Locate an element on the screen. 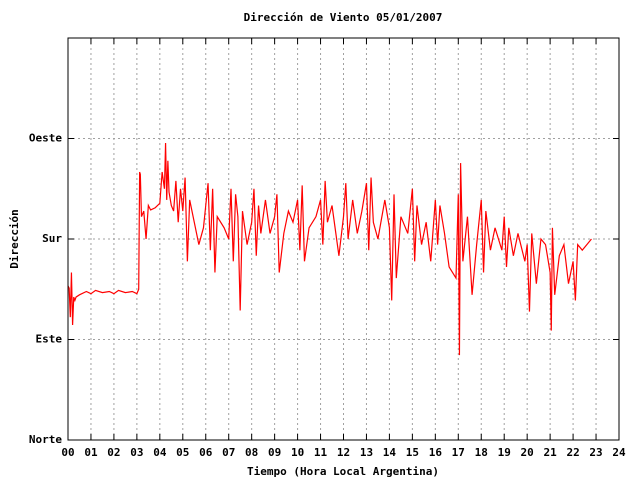  y-axis-label: Dirección is located at coordinates (14, 239).